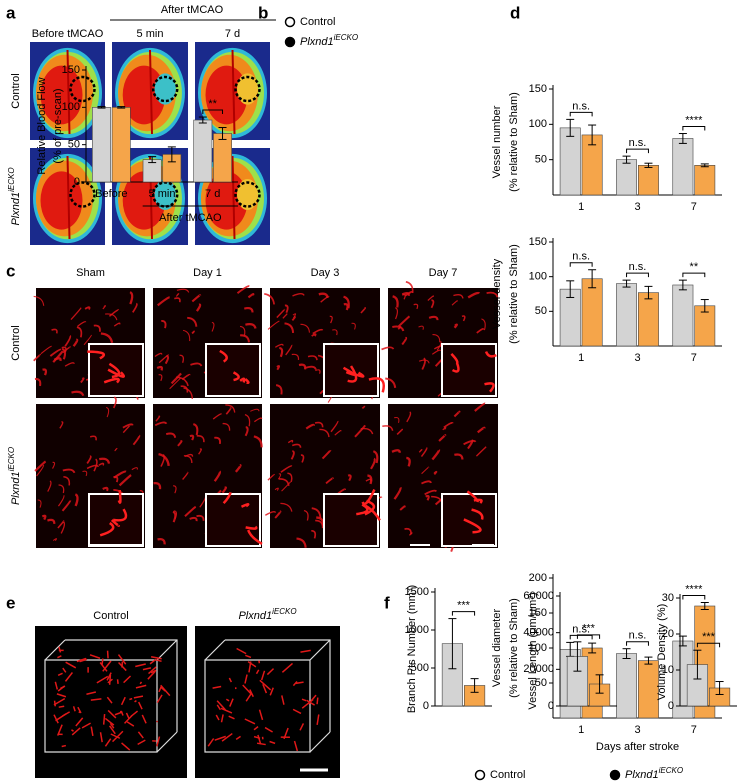 Image resolution: width=752 pixels, height=784 pixels. I want to click on y-tick-label: 20000, so click(538, 669).